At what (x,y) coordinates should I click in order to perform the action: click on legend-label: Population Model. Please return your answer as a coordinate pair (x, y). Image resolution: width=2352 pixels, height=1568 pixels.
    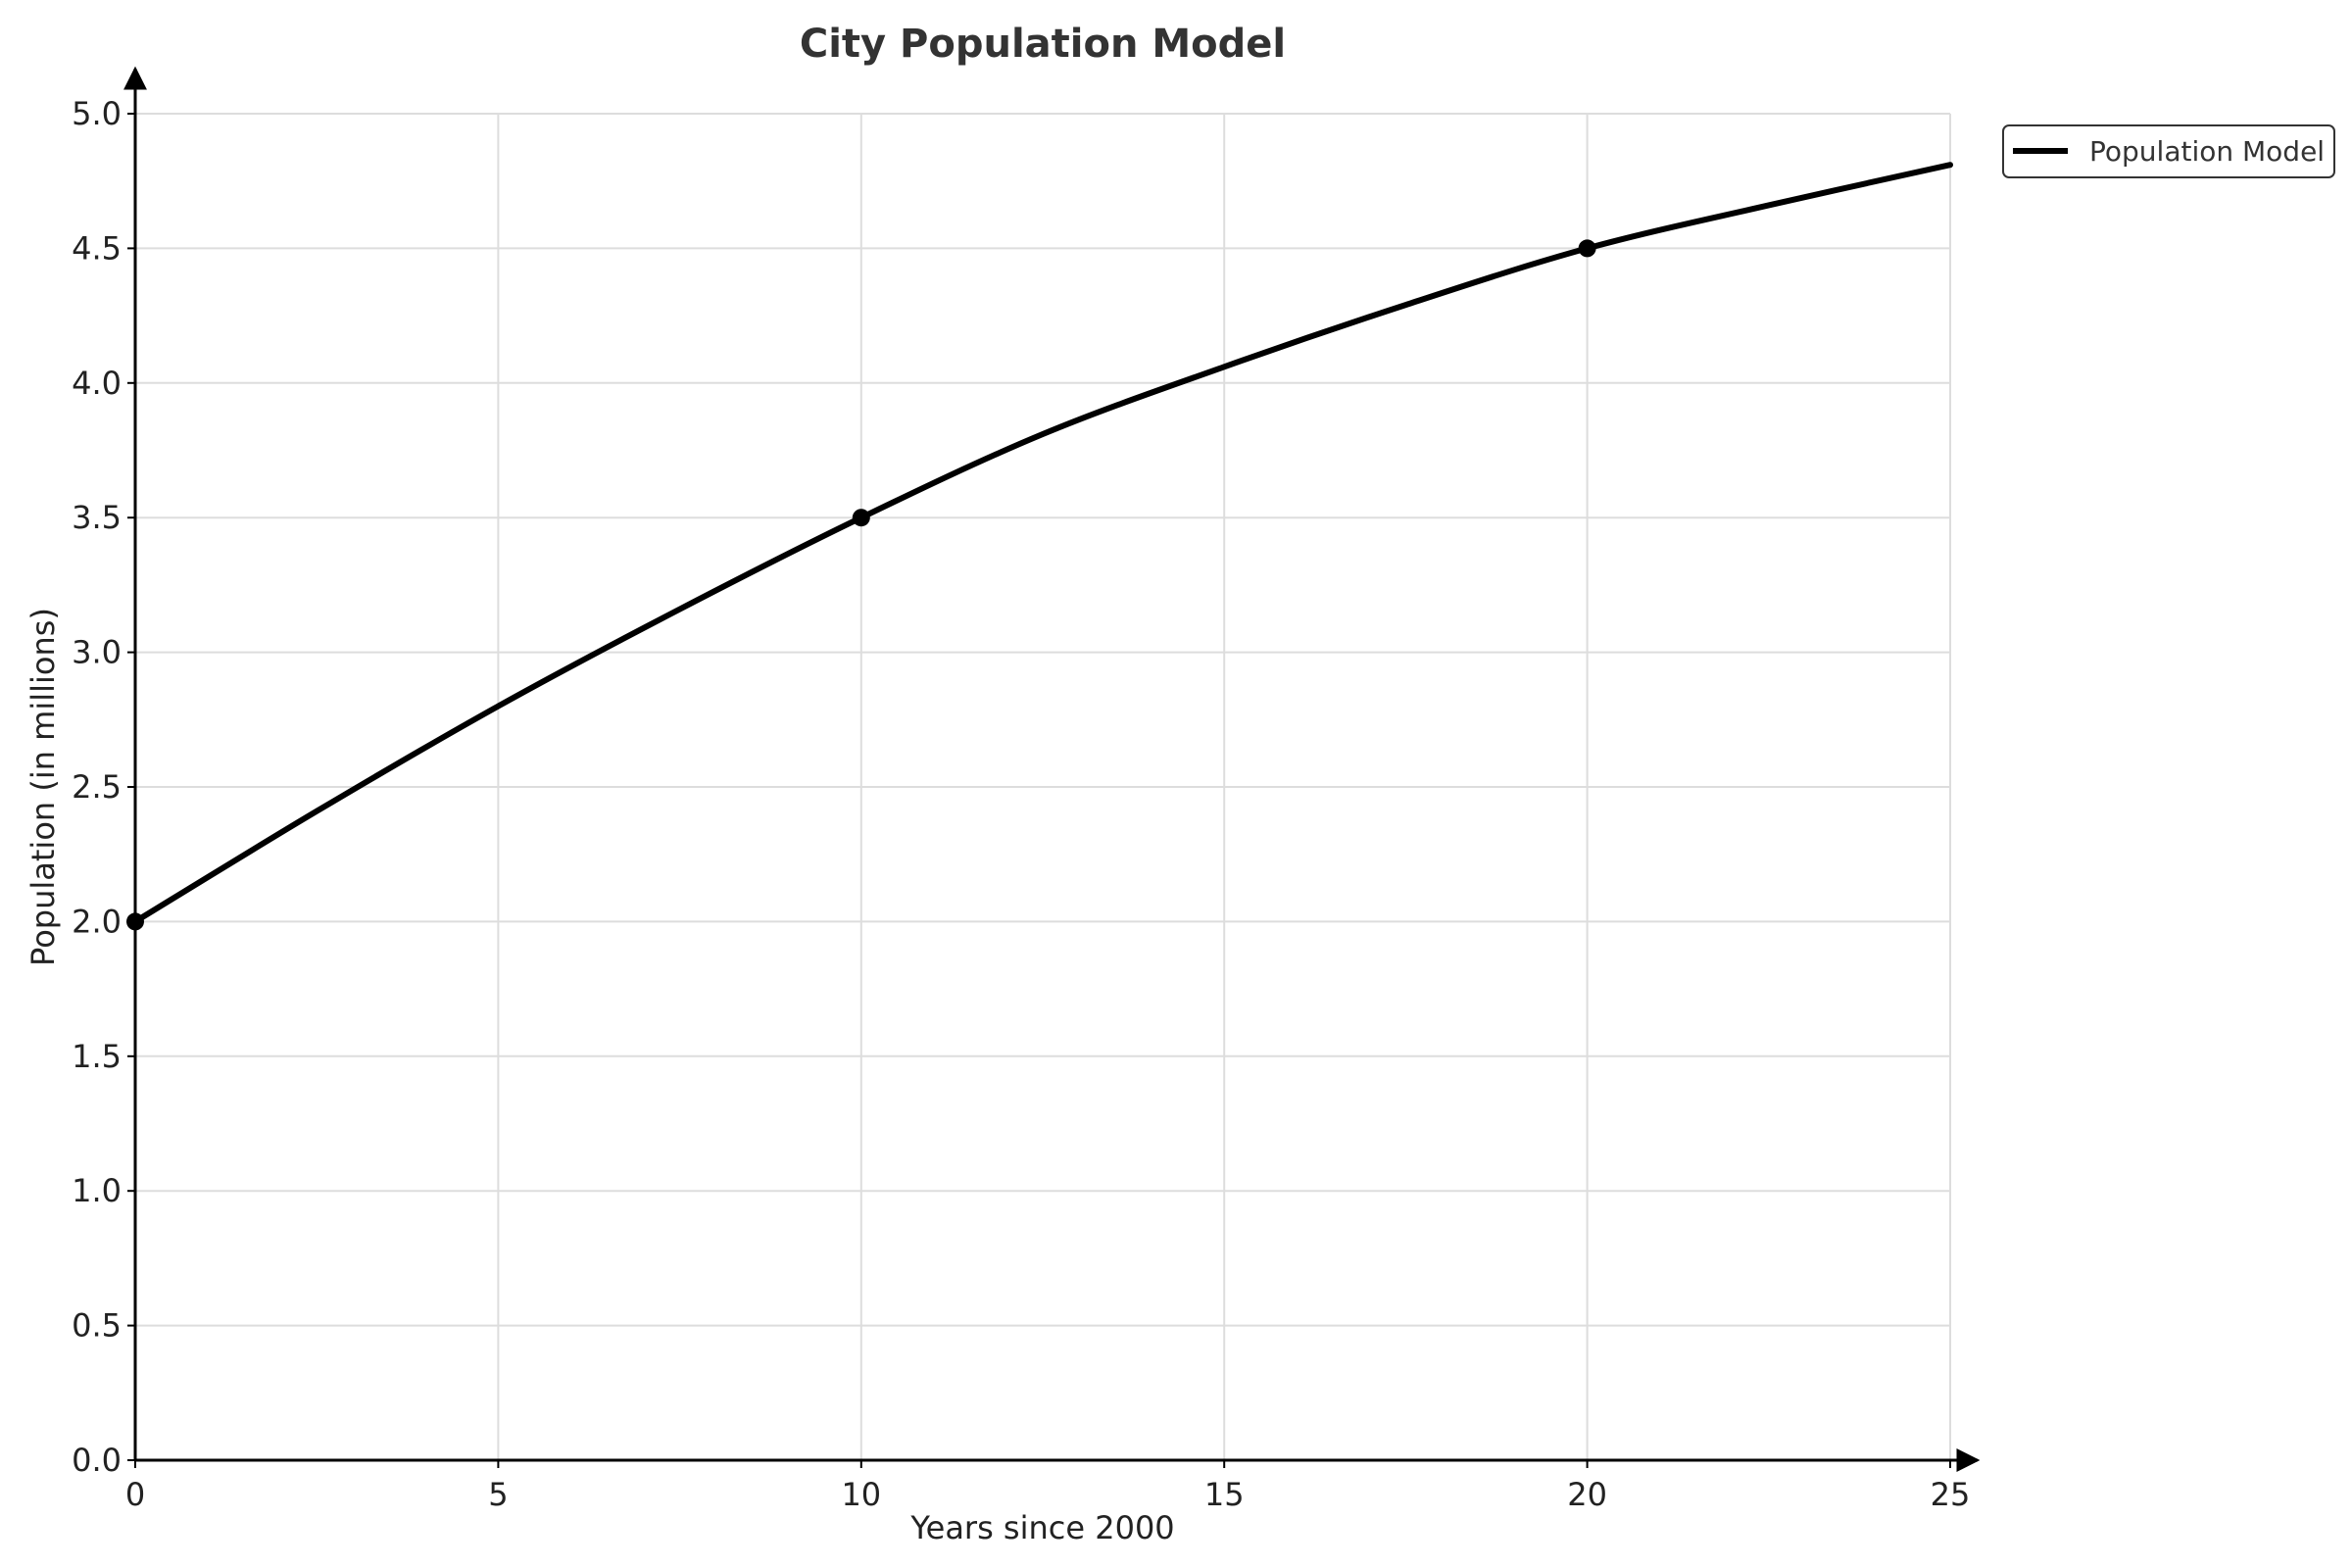
    Looking at the image, I should click on (2207, 151).